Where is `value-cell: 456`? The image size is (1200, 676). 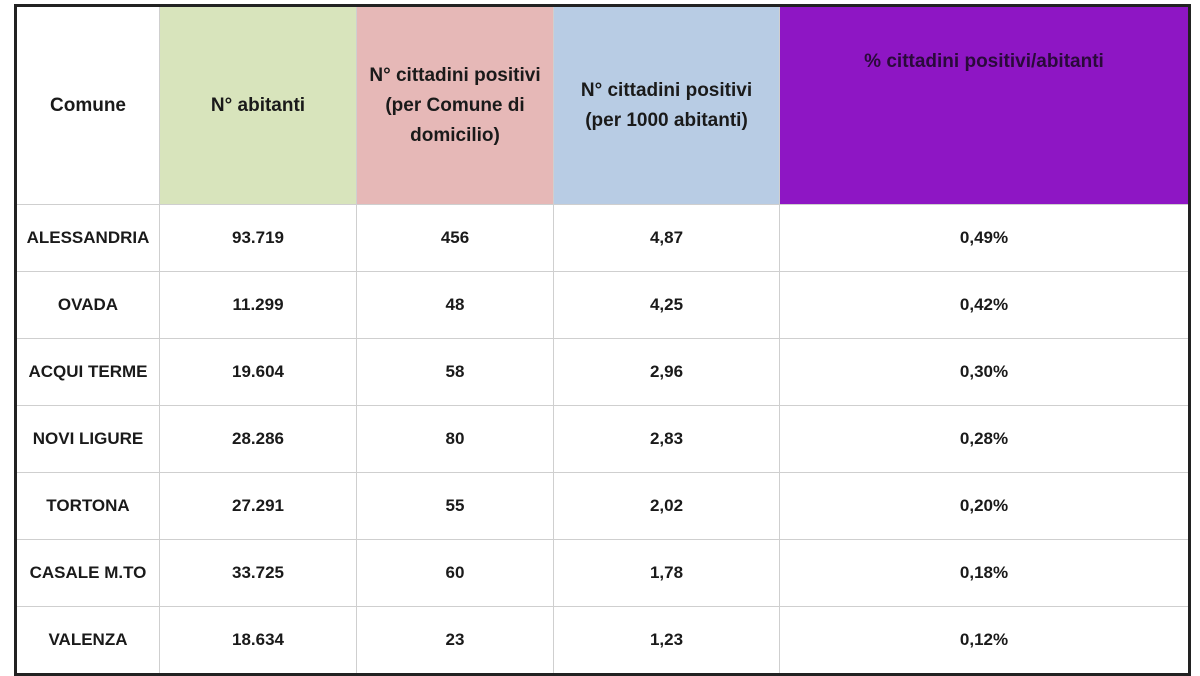
value-cell: 456 is located at coordinates (455, 238).